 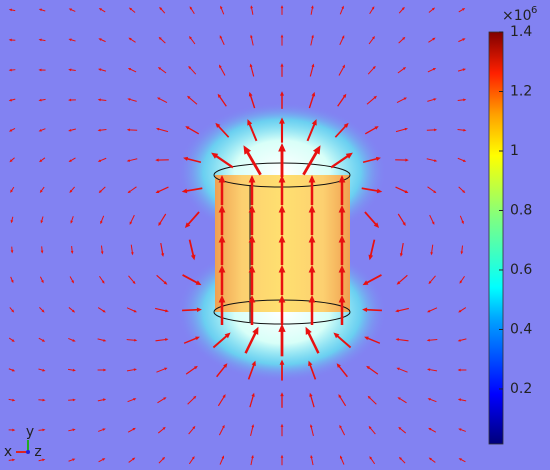 What do you see at coordinates (512, 225) in the screenshot?
I see `colorbar: ×10 6 0.2 0.4 0.6 0.8 1 1.2 1.4` at bounding box center [512, 225].